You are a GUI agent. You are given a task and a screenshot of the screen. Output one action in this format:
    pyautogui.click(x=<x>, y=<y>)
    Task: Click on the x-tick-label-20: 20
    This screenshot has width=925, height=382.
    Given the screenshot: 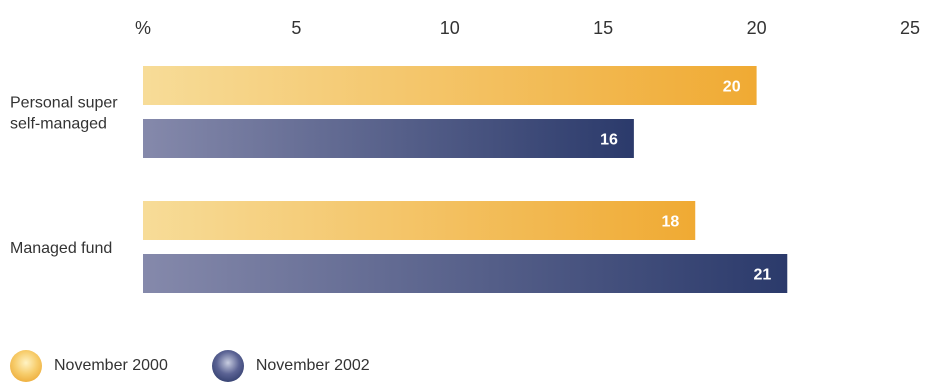 What is the action you would take?
    pyautogui.click(x=757, y=28)
    